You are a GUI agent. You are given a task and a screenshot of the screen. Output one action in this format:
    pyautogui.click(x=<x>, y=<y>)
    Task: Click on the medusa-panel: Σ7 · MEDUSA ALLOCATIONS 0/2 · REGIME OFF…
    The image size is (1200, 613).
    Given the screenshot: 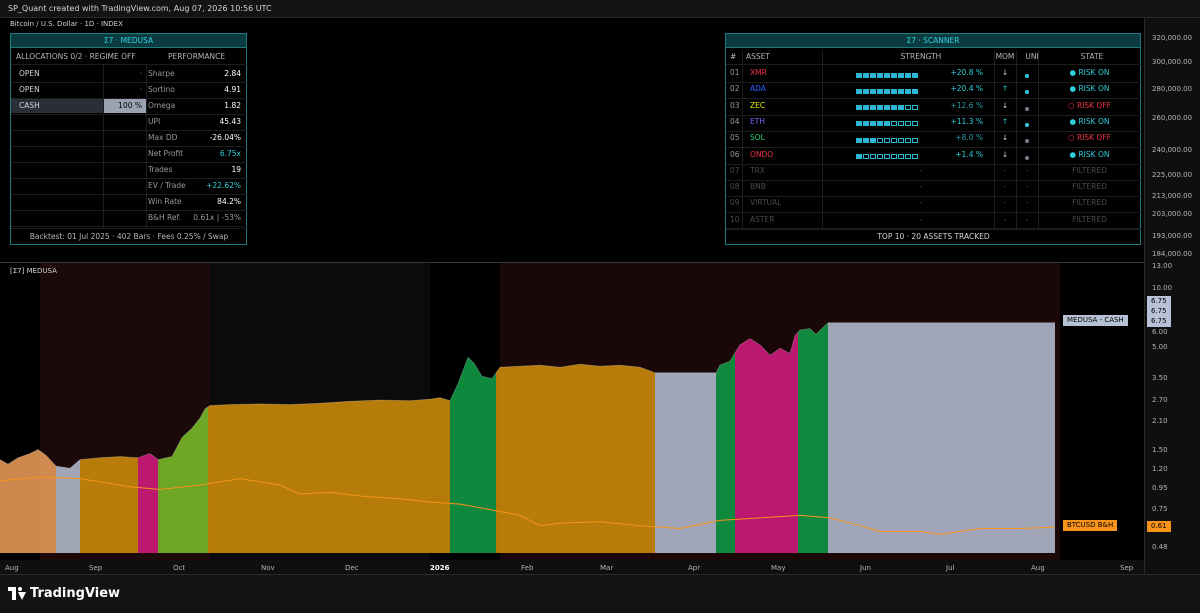 What is the action you would take?
    pyautogui.click(x=128, y=139)
    